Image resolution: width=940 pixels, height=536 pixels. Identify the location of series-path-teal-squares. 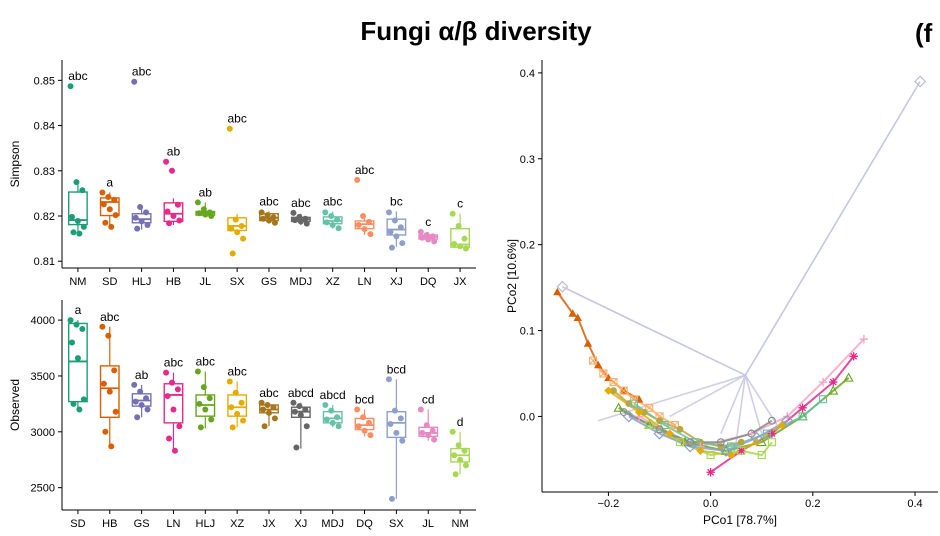
(728, 423).